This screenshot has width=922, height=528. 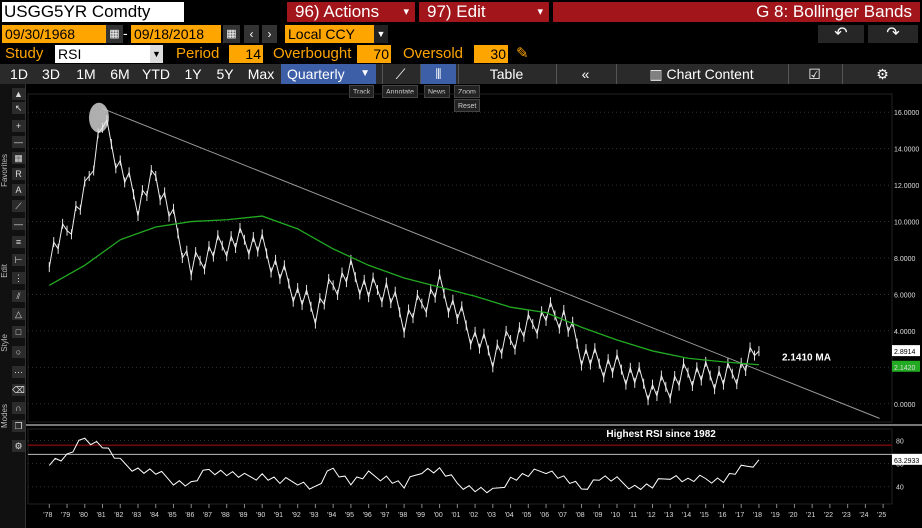 What do you see at coordinates (321, 34) in the screenshot?
I see `currency-label: Local CCY` at bounding box center [321, 34].